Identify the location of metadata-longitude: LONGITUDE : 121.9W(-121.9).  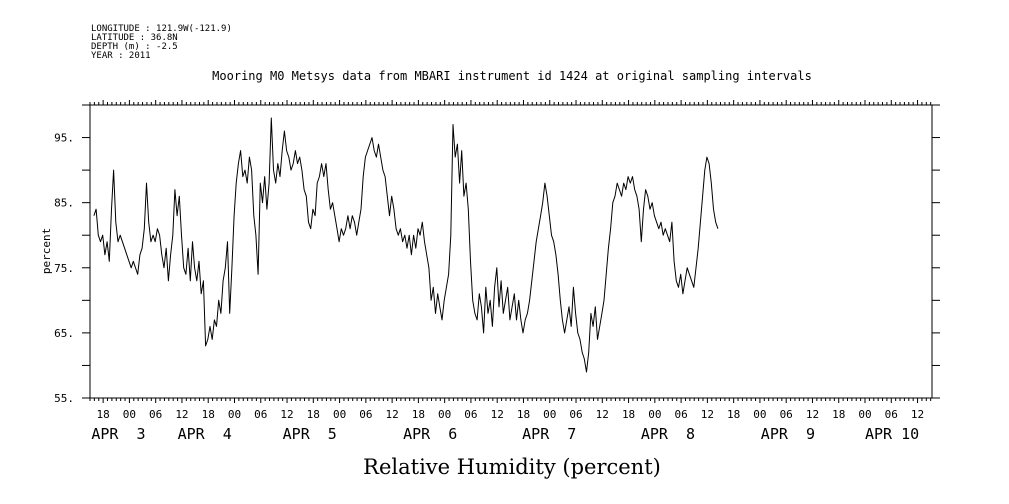
(161, 29).